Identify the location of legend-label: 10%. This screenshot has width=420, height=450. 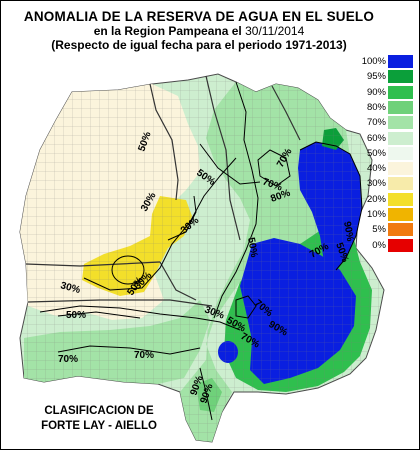
(376, 214).